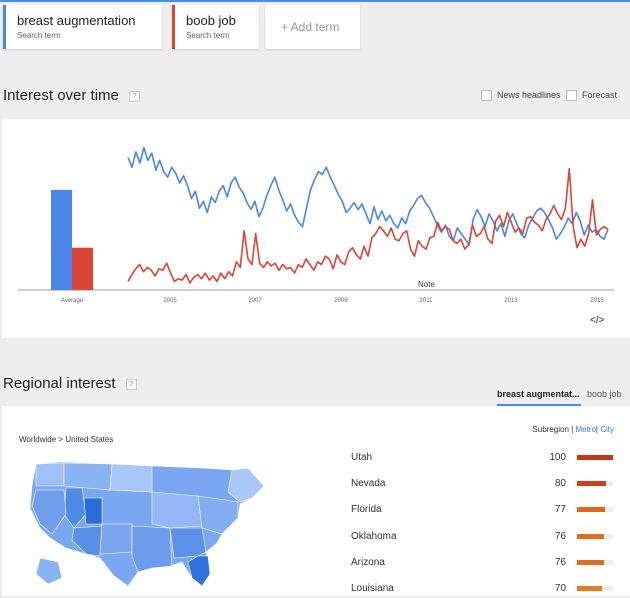 This screenshot has height=598, width=630. I want to click on x-tick-label: 2013, so click(511, 301).